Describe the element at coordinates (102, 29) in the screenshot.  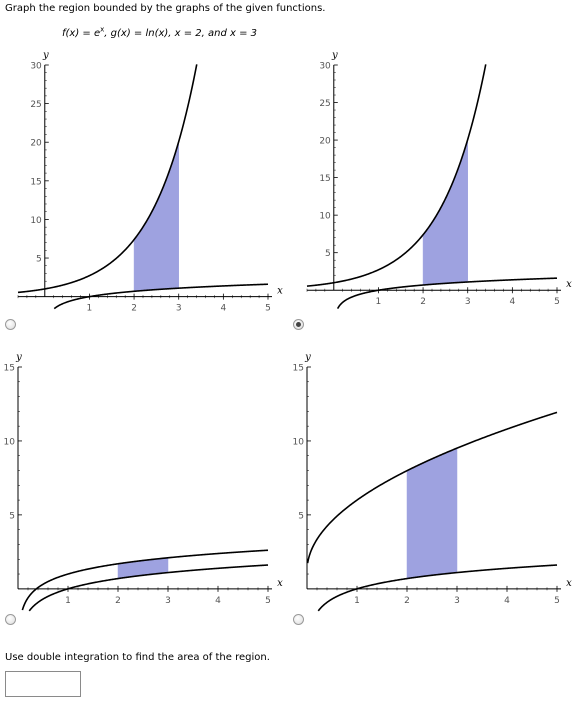
I see `f-exponent: x` at that location.